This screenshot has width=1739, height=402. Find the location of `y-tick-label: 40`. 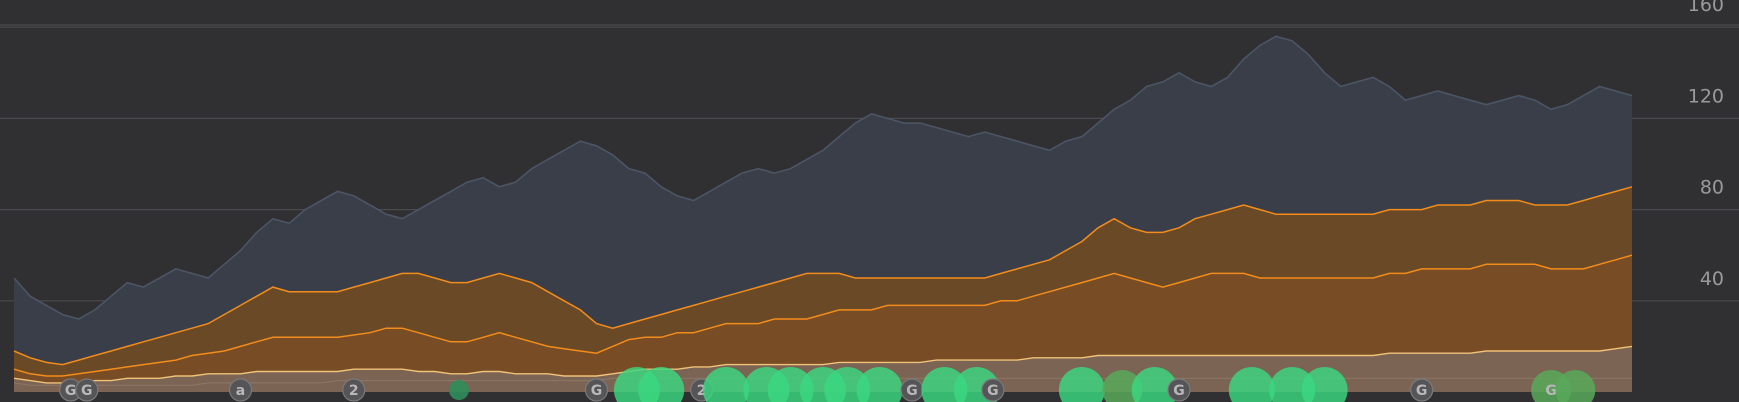

y-tick-label: 40 is located at coordinates (1712, 279).